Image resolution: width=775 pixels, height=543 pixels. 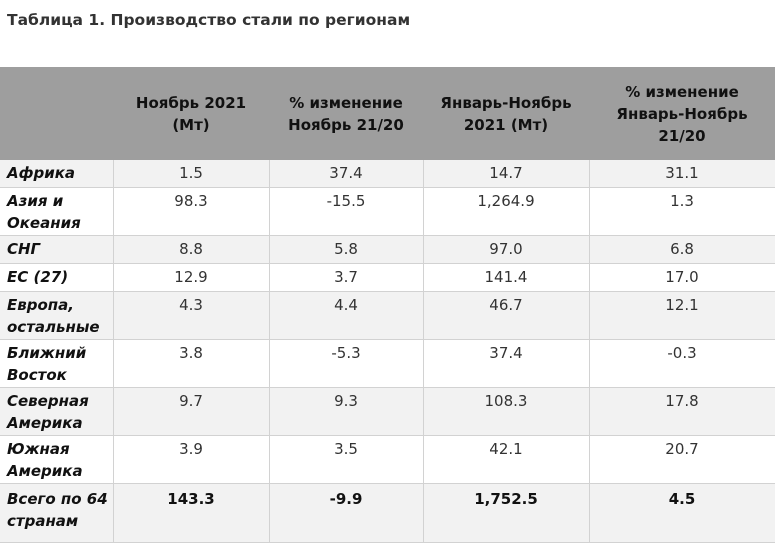 What do you see at coordinates (506, 211) in the screenshot?
I see `ytd-cell: 1,264.9` at bounding box center [506, 211].